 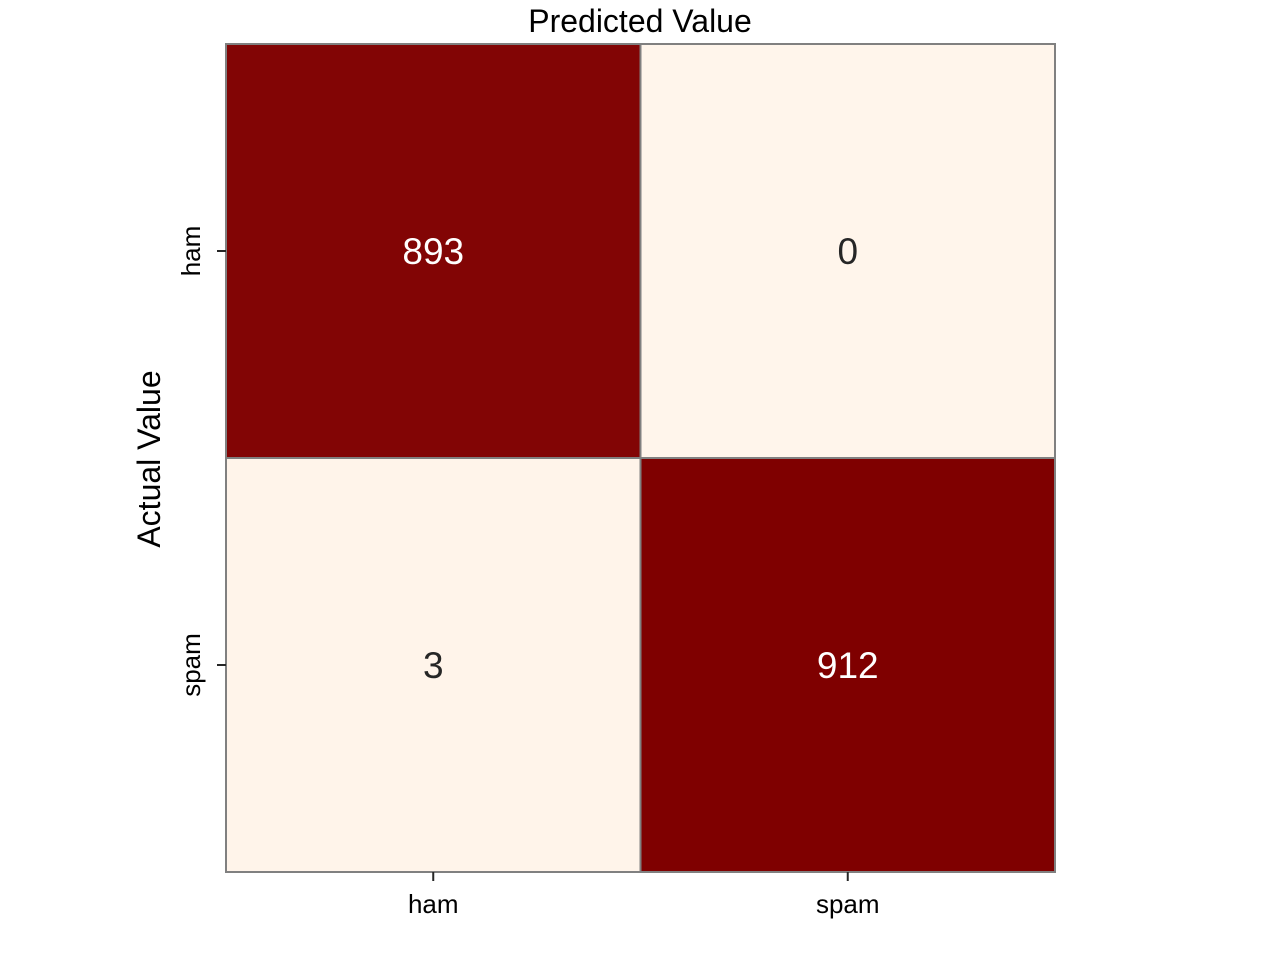 I want to click on cell-value-label: 893, so click(x=433, y=251).